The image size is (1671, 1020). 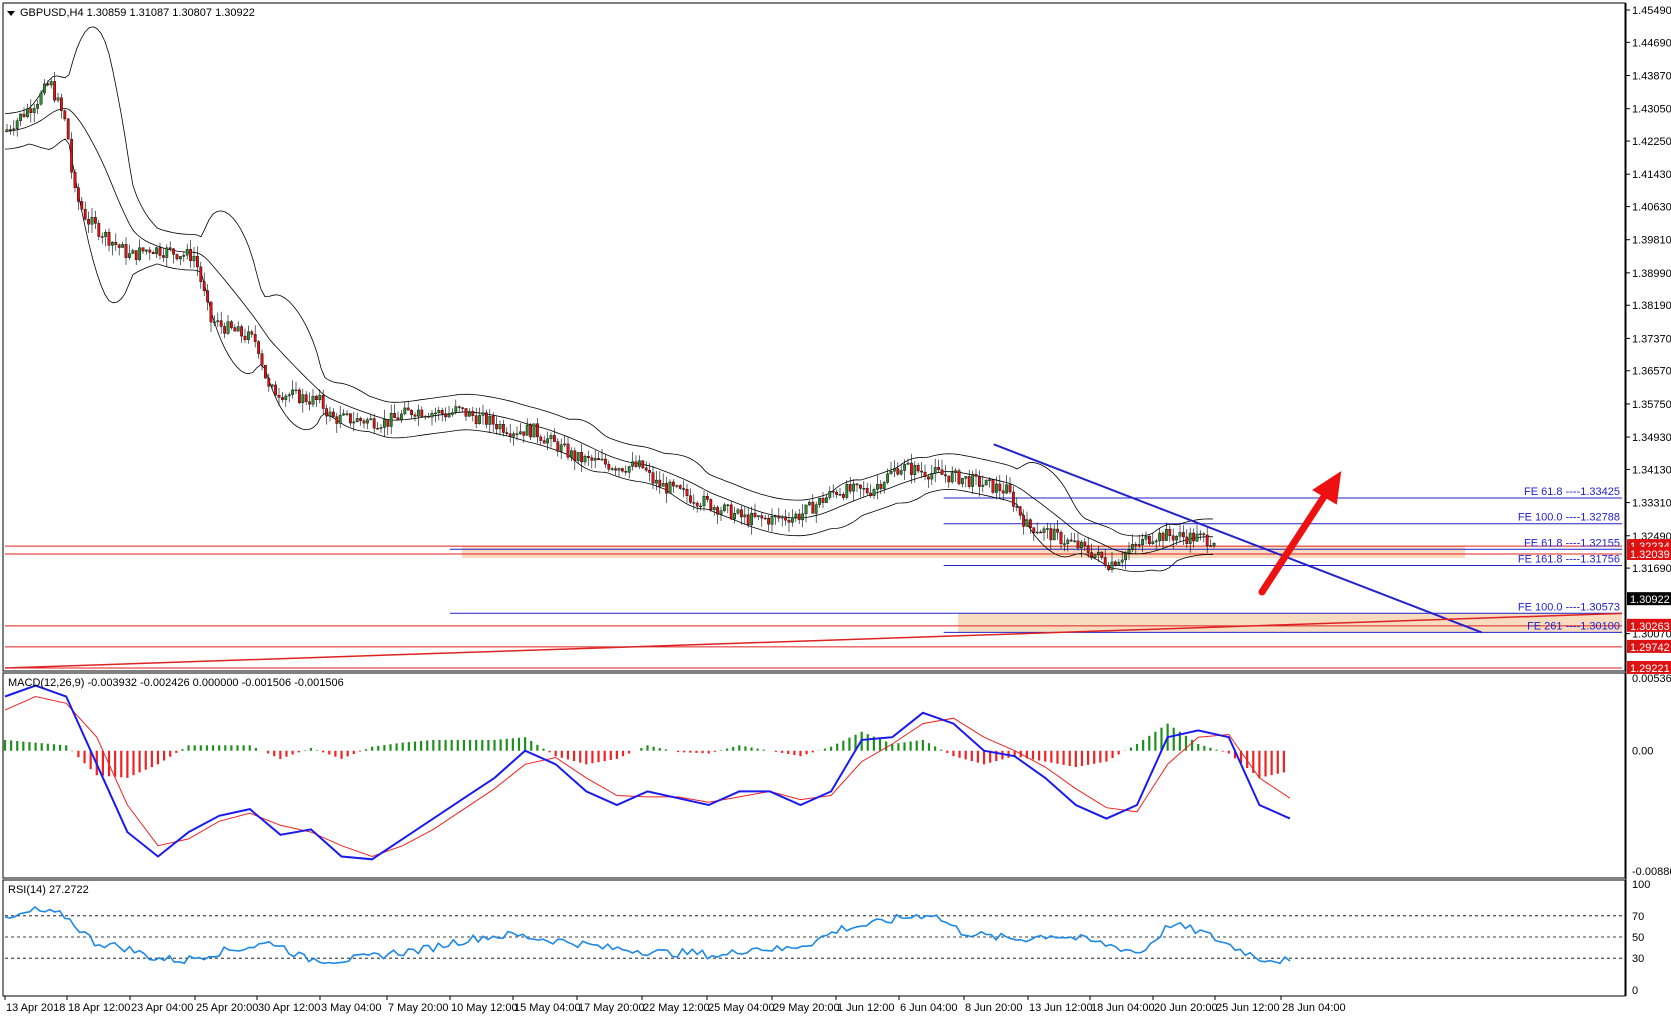 I want to click on time-tick-label: 25 Apr 20:00, so click(x=227, y=1008).